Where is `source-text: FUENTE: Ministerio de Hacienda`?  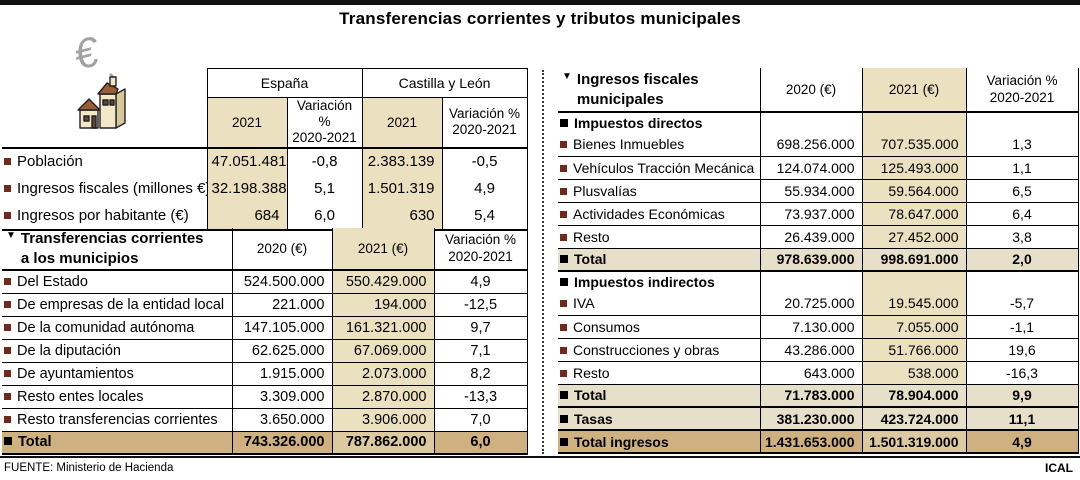
source-text: FUENTE: Ministerio de Hacienda is located at coordinates (89, 468).